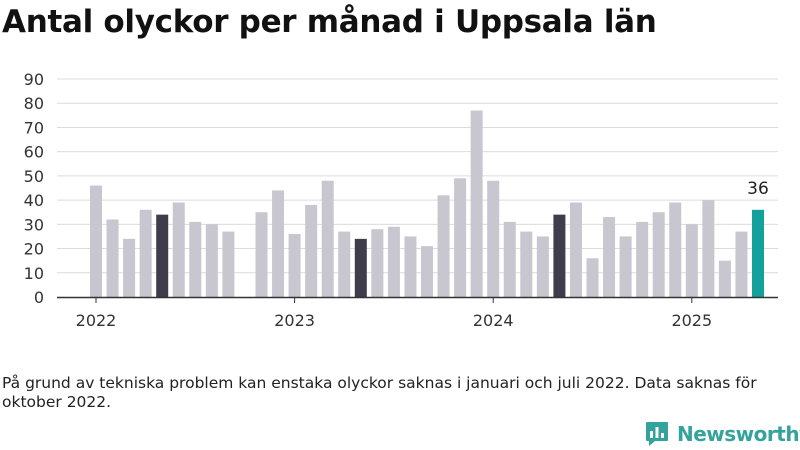 The height and width of the screenshot is (450, 800). Describe the element at coordinates (329, 22) in the screenshot. I see `chart-title: Antal olyckor per månad i Uppsala län` at that location.